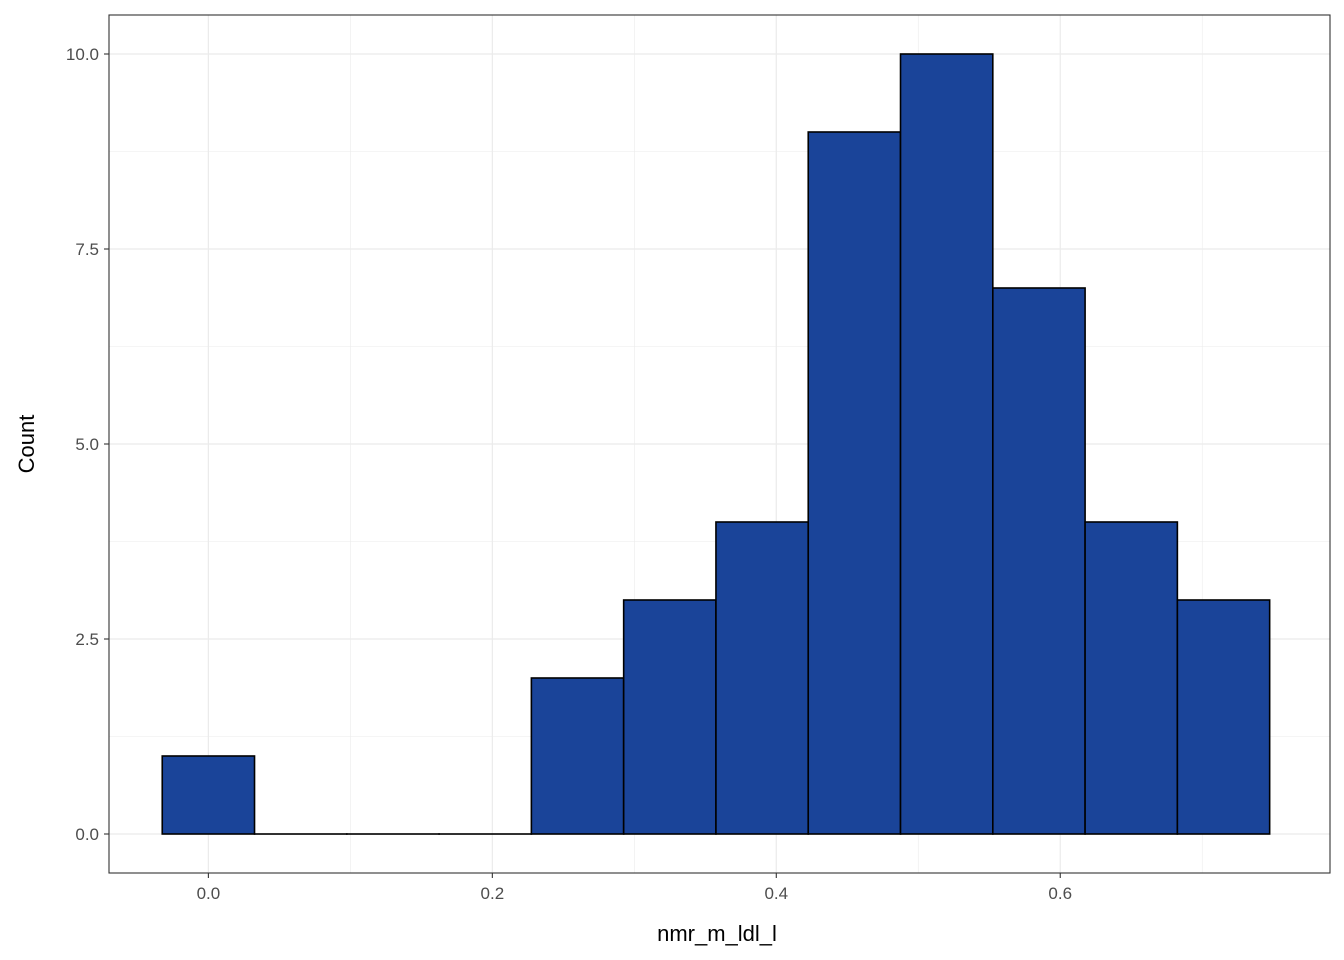  Describe the element at coordinates (634, 888) in the screenshot. I see `x-axis: 0.0 0.2 0.4 0.6` at that location.